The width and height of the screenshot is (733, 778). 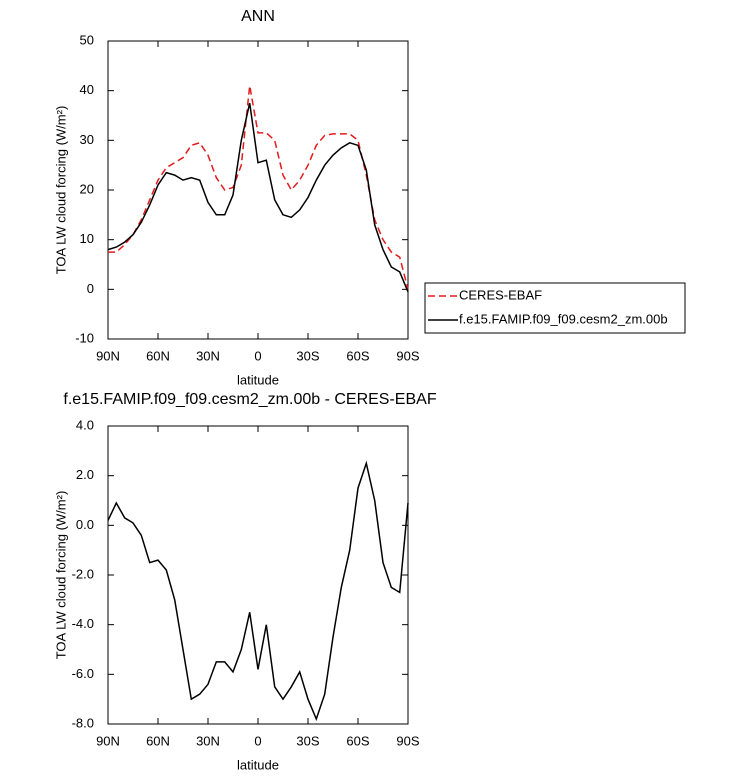 What do you see at coordinates (563, 318) in the screenshot?
I see `legend-label: f.e15.FAMIP.f09_f09.cesm2_zm.00b` at bounding box center [563, 318].